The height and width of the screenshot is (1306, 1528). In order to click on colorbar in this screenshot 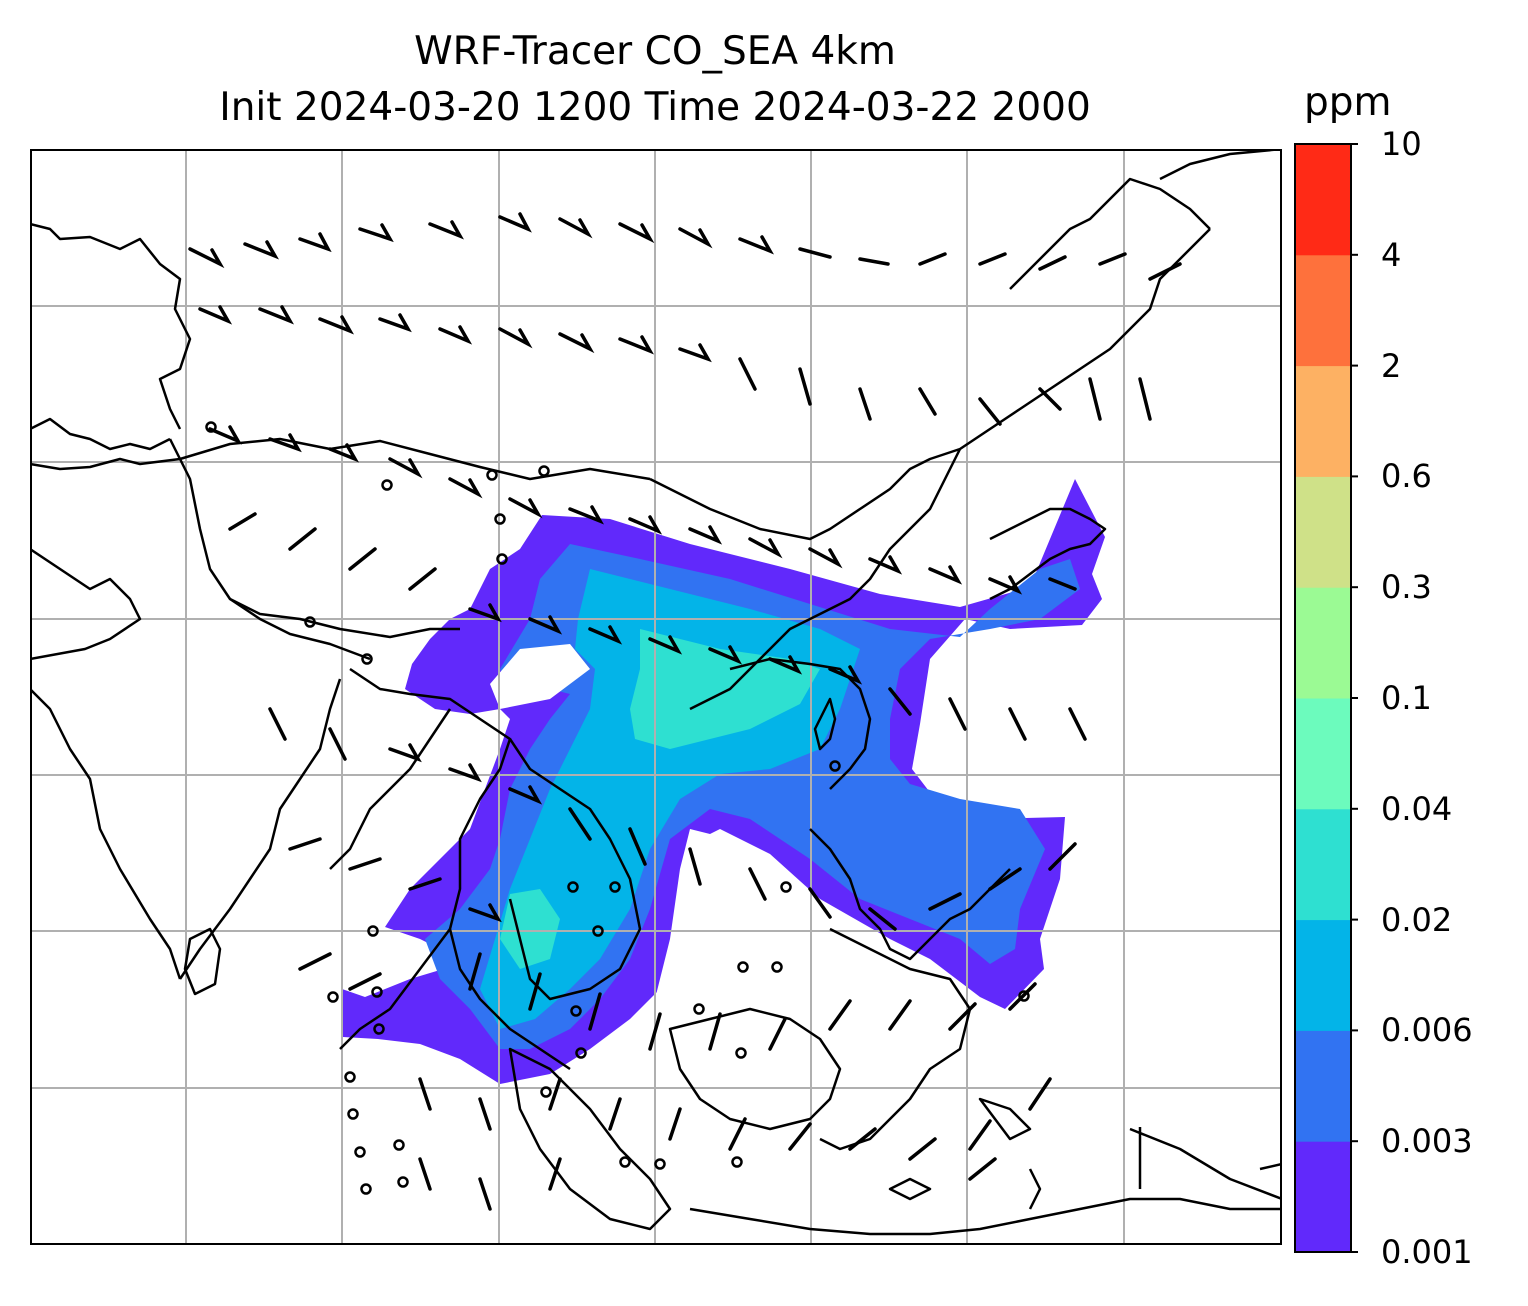, I will do `click(1326, 698)`.